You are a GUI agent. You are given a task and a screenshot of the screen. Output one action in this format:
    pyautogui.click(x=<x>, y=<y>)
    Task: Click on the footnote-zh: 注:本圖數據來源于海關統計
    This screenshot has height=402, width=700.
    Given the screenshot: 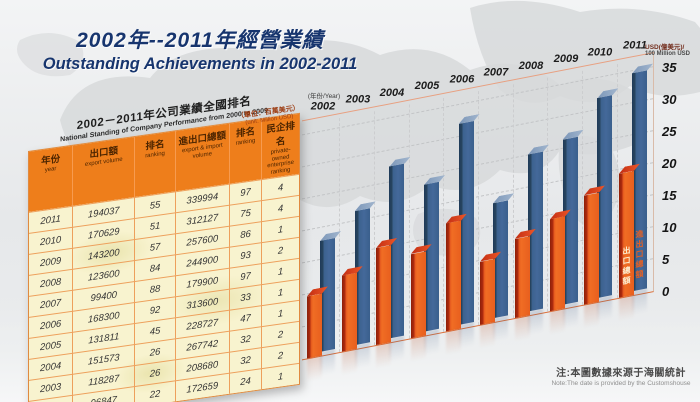 What is the action you would take?
    pyautogui.click(x=621, y=373)
    